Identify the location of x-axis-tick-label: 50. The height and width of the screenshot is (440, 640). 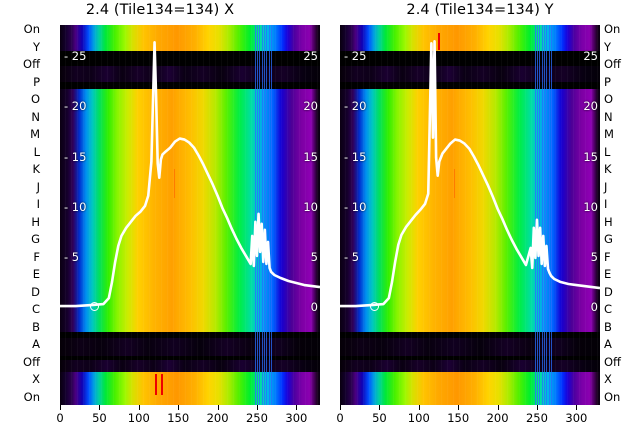
(379, 418).